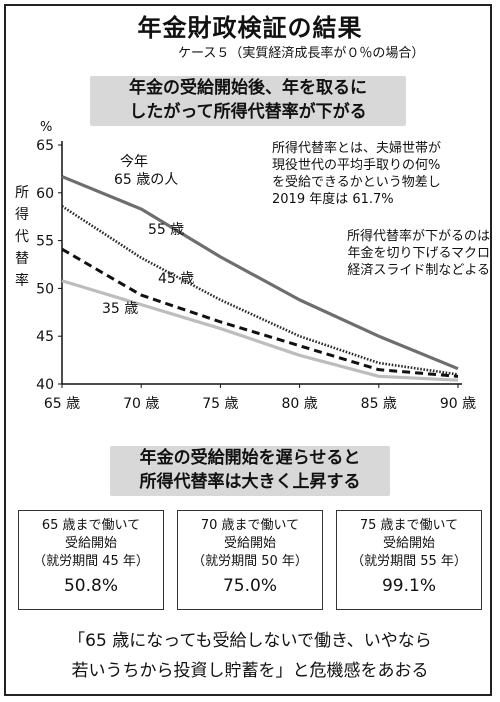 Image resolution: width=500 pixels, height=702 pixels. I want to click on page-title: 年金財政検証の結果, so click(250, 28).